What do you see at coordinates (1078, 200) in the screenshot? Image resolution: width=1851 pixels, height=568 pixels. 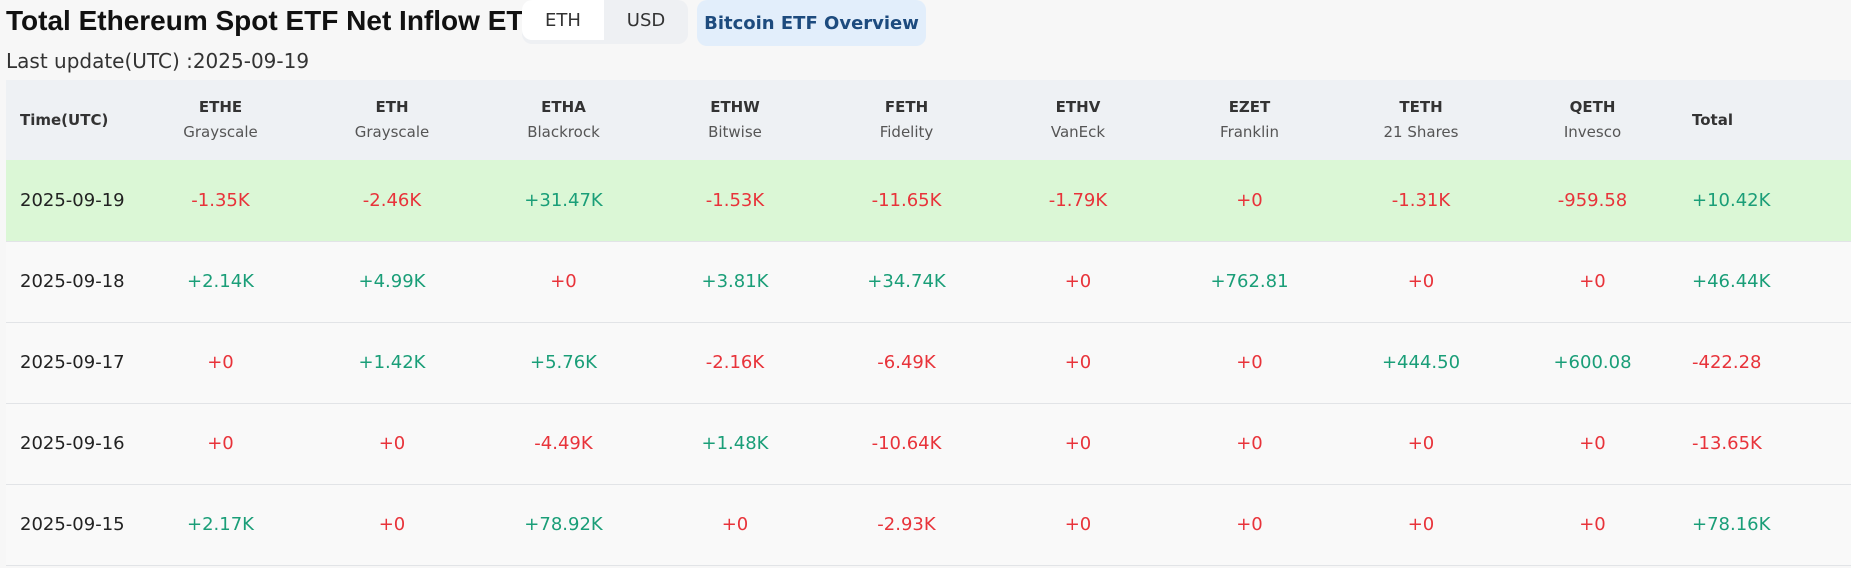 I see `flow-cell: -1.79K` at bounding box center [1078, 200].